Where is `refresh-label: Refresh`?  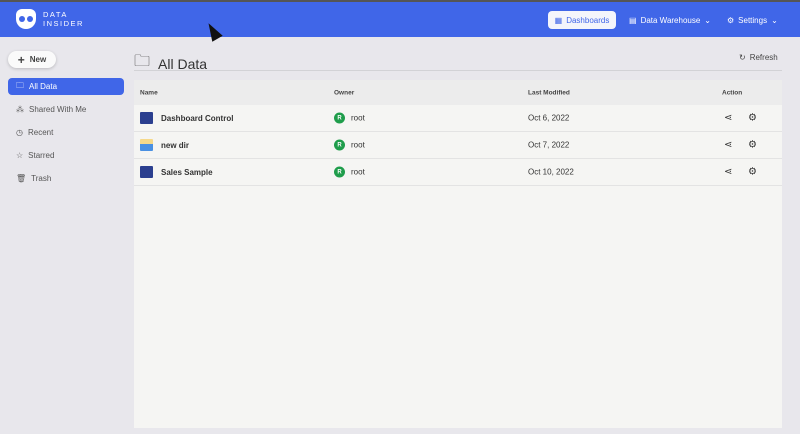
refresh-label: Refresh is located at coordinates (763, 57).